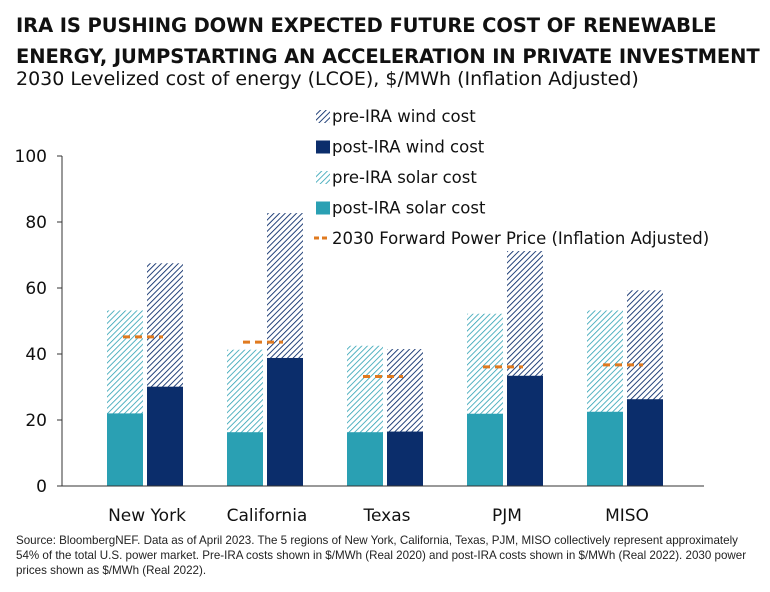 This screenshot has height=592, width=770. Describe the element at coordinates (405, 458) in the screenshot. I see `bar-post-ira-wind-texas` at that location.